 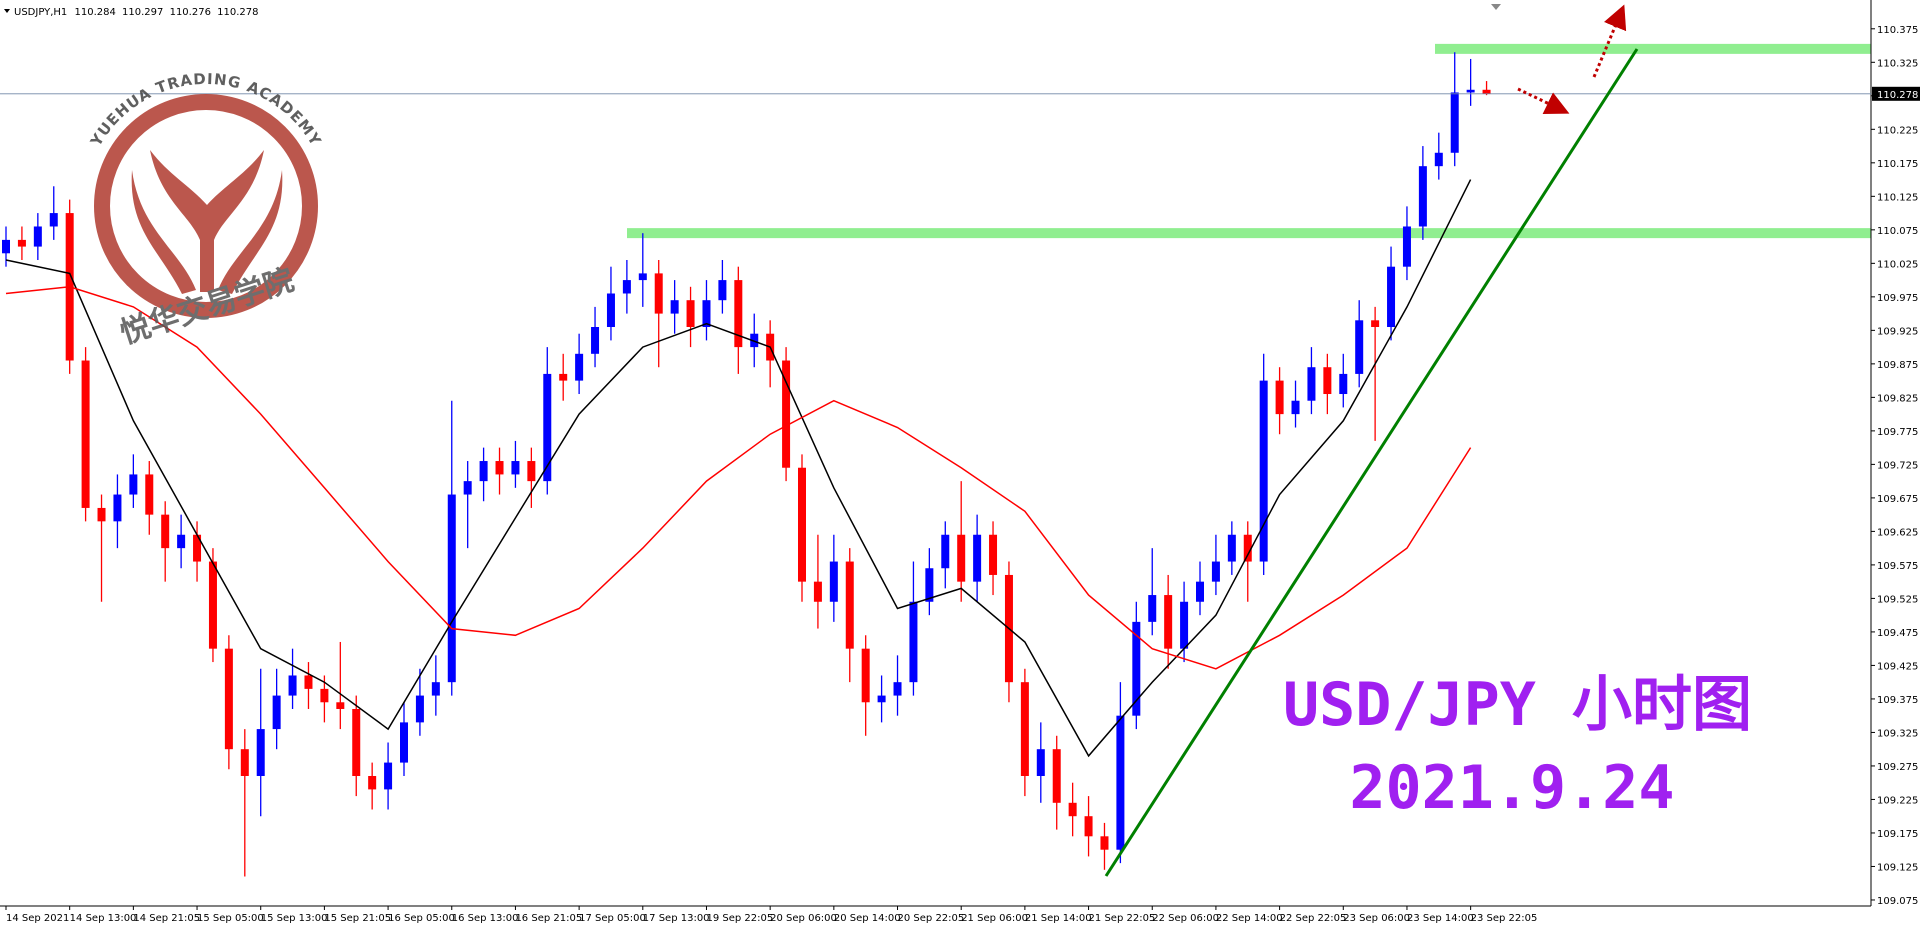 I want to click on y-tick-label: 109.675, so click(x=1897, y=499).